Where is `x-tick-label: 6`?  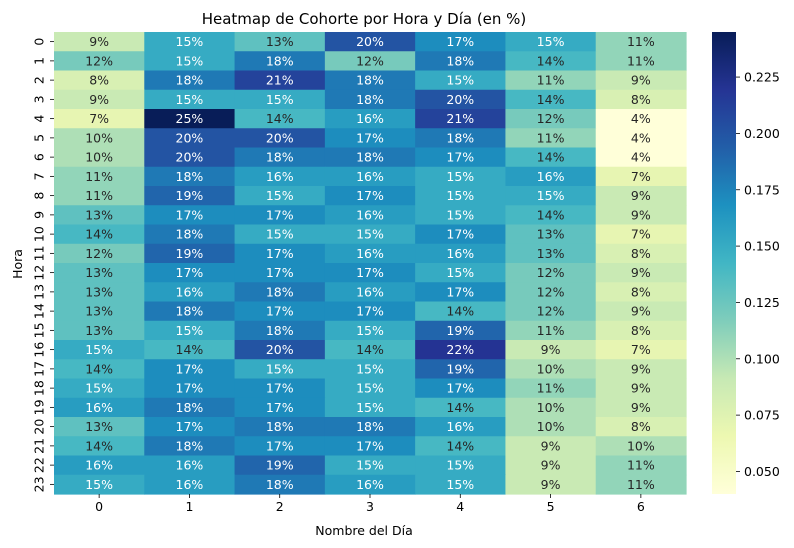
x-tick-label: 6 is located at coordinates (641, 506).